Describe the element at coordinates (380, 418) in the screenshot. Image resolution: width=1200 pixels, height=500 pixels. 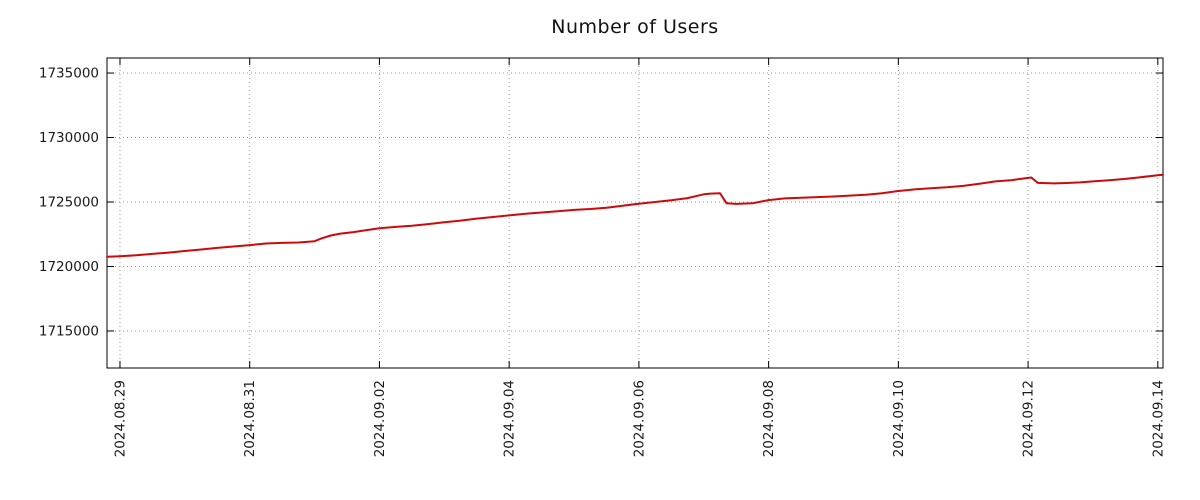
I see `x-tick-label: 2024.09.02` at that location.